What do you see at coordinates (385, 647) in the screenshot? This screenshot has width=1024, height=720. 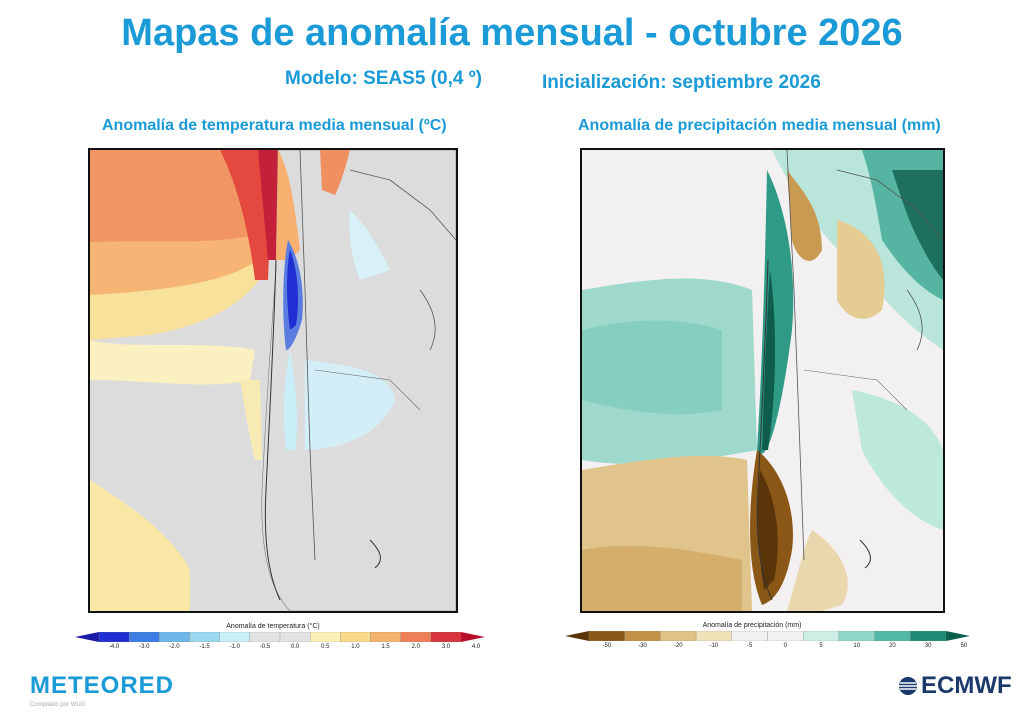 I see `temp-colorbar-tick: 1.5` at bounding box center [385, 647].